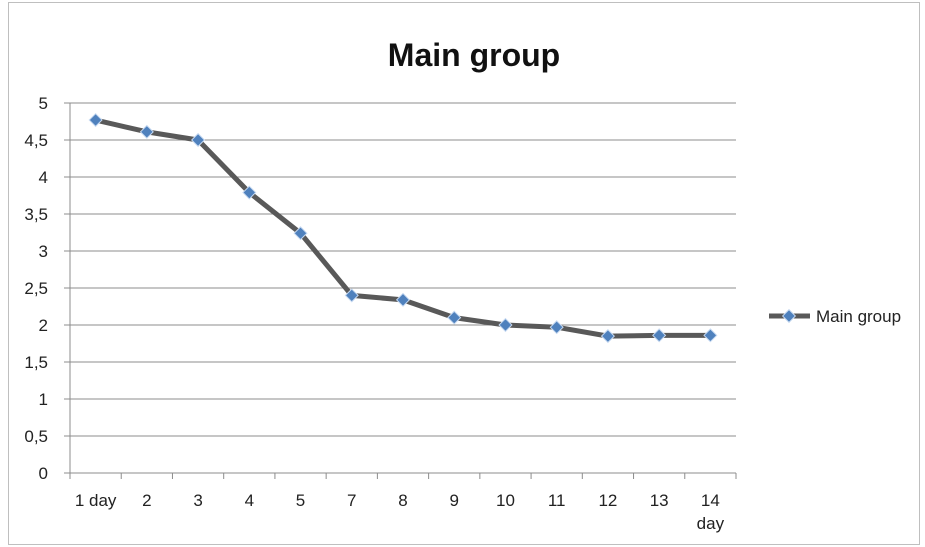 Image resolution: width=925 pixels, height=547 pixels. What do you see at coordinates (36, 140) in the screenshot?
I see `y-tick-label: 4,5` at bounding box center [36, 140].